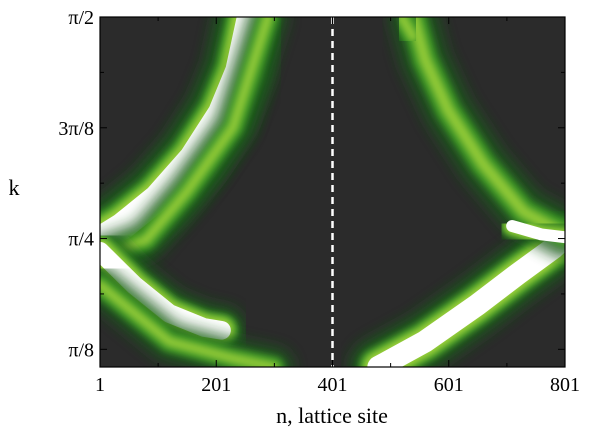 The width and height of the screenshot is (590, 435). What do you see at coordinates (565, 385) in the screenshot?
I see `x-tick-label: 801` at bounding box center [565, 385].